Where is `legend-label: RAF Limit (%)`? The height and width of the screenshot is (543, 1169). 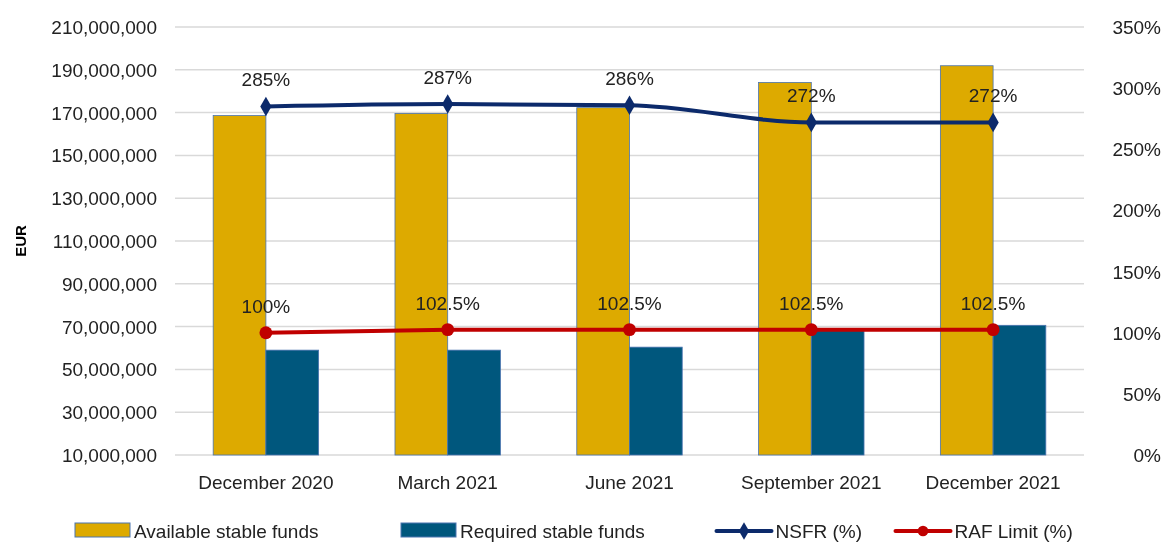
legend-label: RAF Limit (%) is located at coordinates (1013, 531).